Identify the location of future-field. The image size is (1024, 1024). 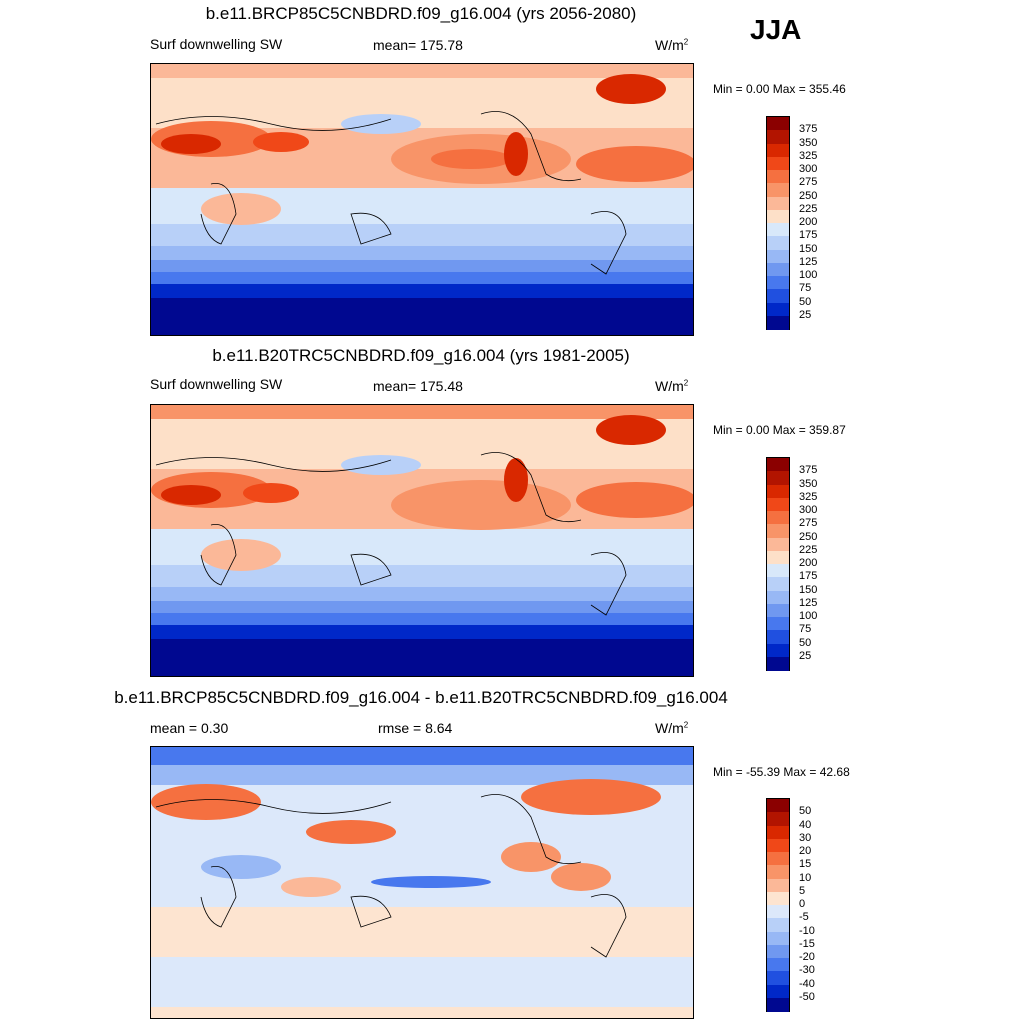
(422, 199).